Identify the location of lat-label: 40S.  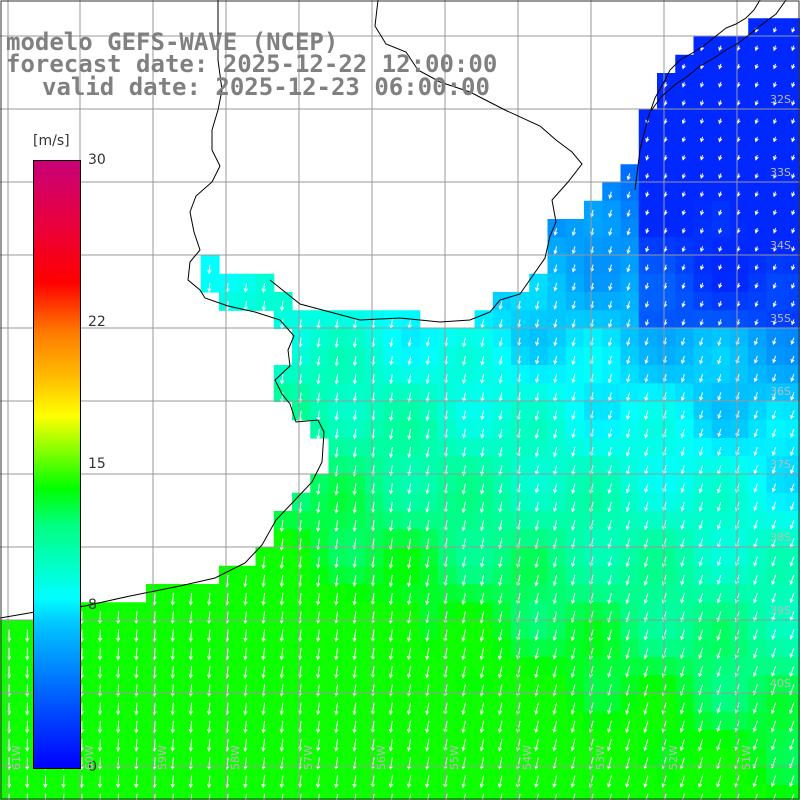
(780, 683).